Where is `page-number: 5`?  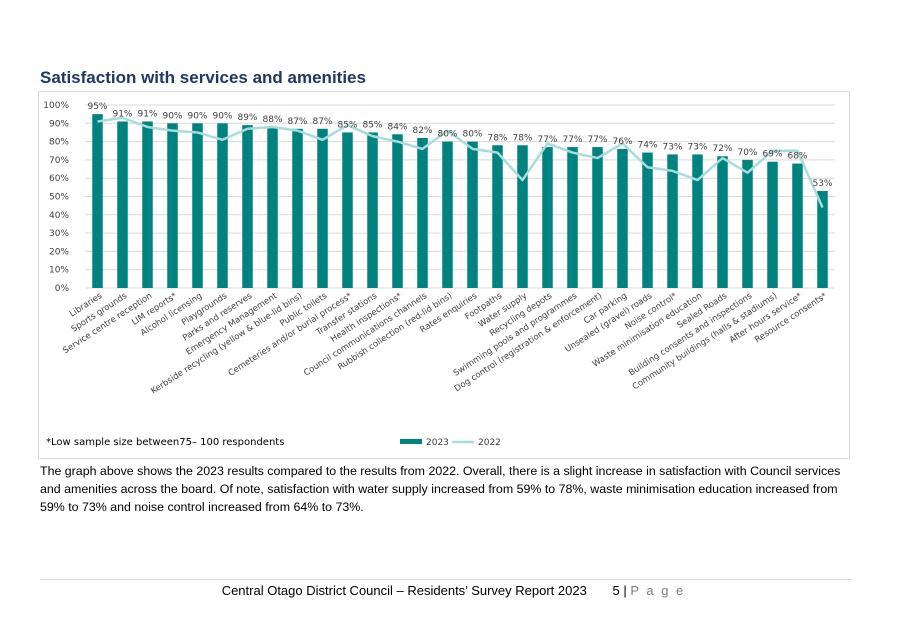
page-number: 5 is located at coordinates (616, 590).